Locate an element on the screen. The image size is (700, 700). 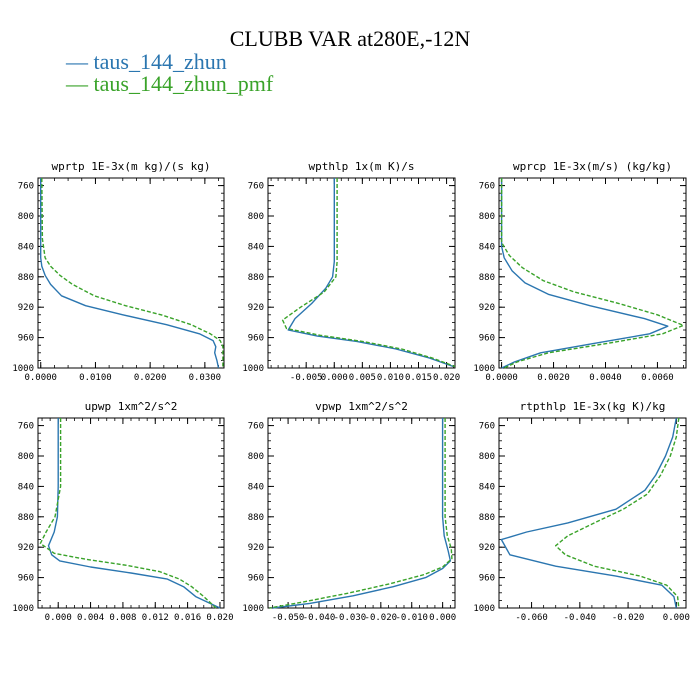
panel-title: rtpthlp 1E-3x(kg K)/kg is located at coordinates (593, 406).